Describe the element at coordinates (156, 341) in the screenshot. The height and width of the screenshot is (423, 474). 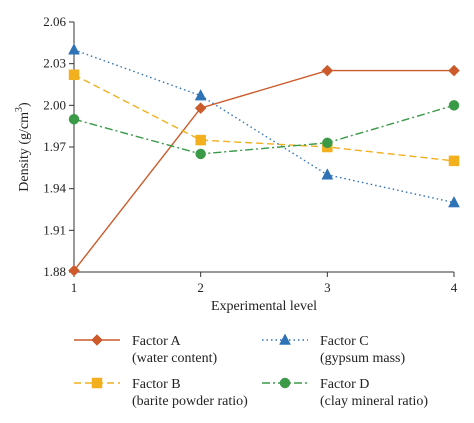
I see `legend-label: Factor A` at that location.